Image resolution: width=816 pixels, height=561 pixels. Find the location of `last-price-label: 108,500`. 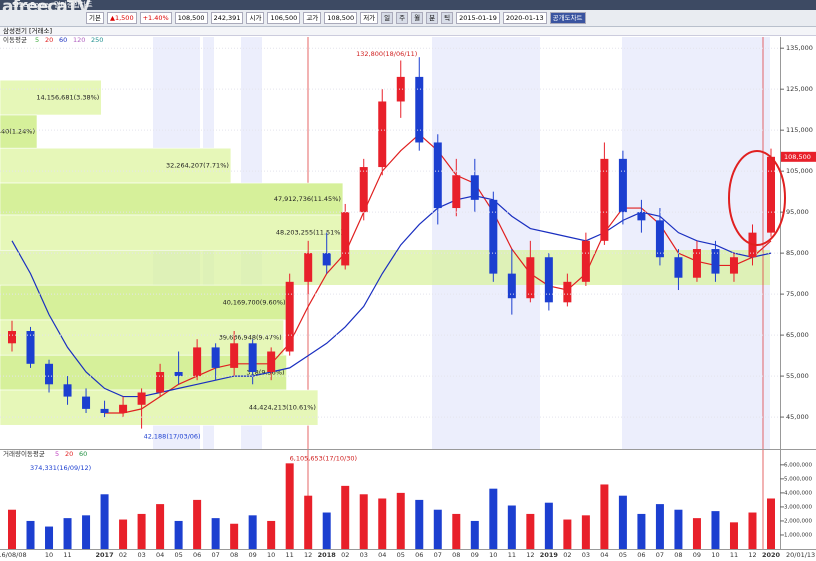

last-price-label: 108,500 is located at coordinates (797, 157).